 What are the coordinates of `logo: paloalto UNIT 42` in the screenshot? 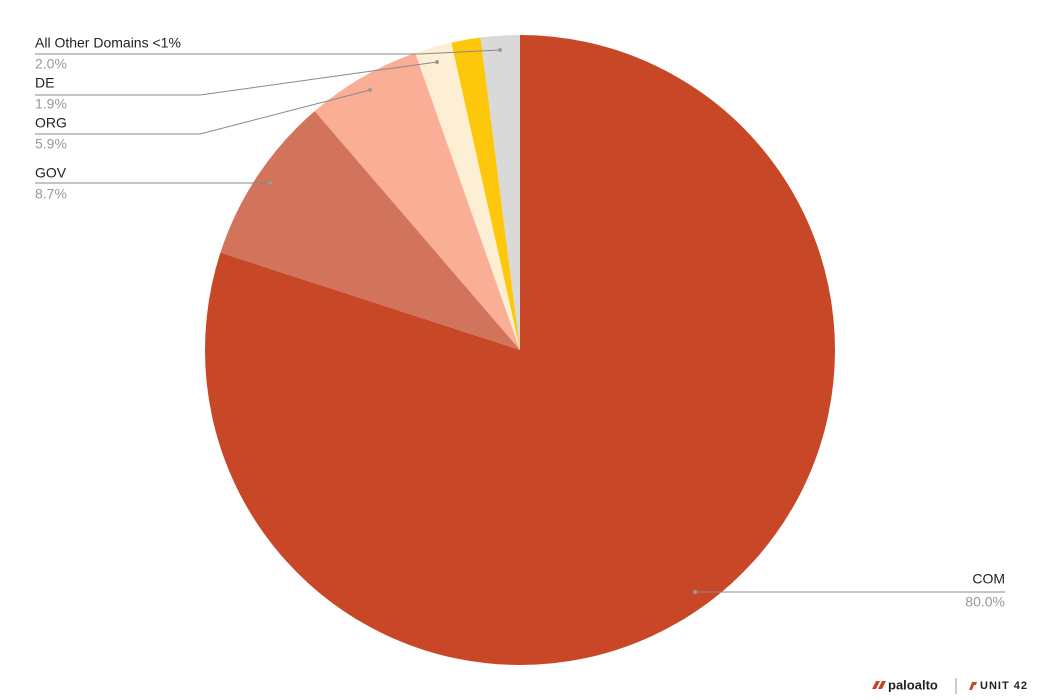 It's located at (950, 685).